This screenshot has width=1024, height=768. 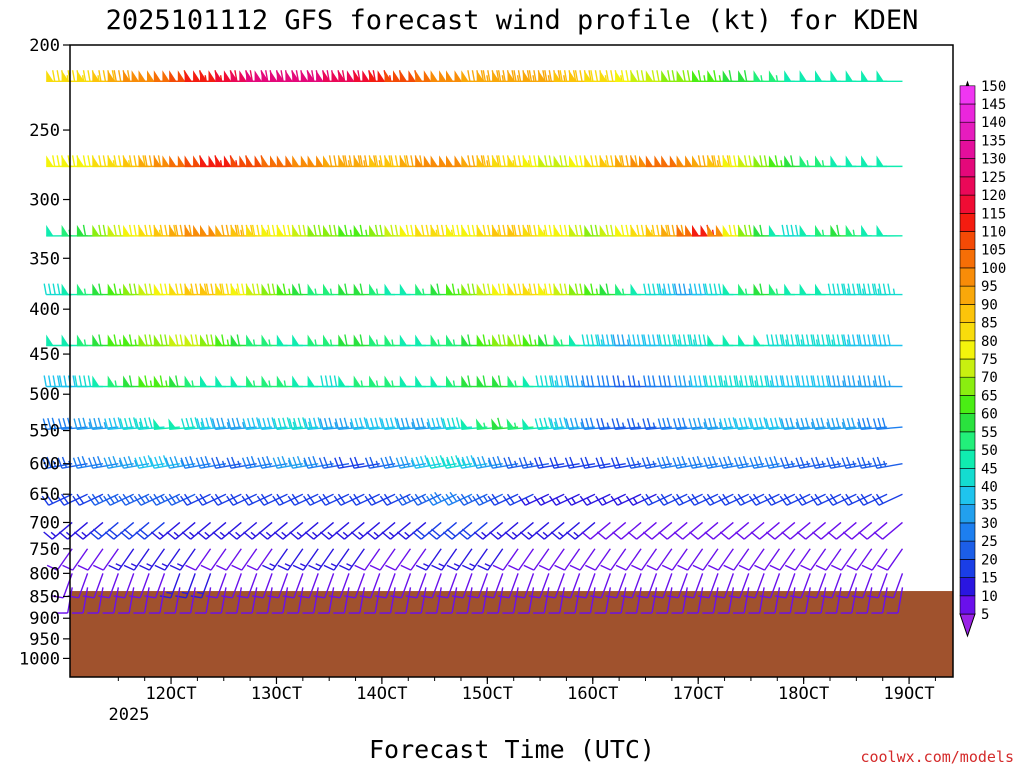 What do you see at coordinates (44, 259) in the screenshot?
I see `y-tick-label: 350` at bounding box center [44, 259].